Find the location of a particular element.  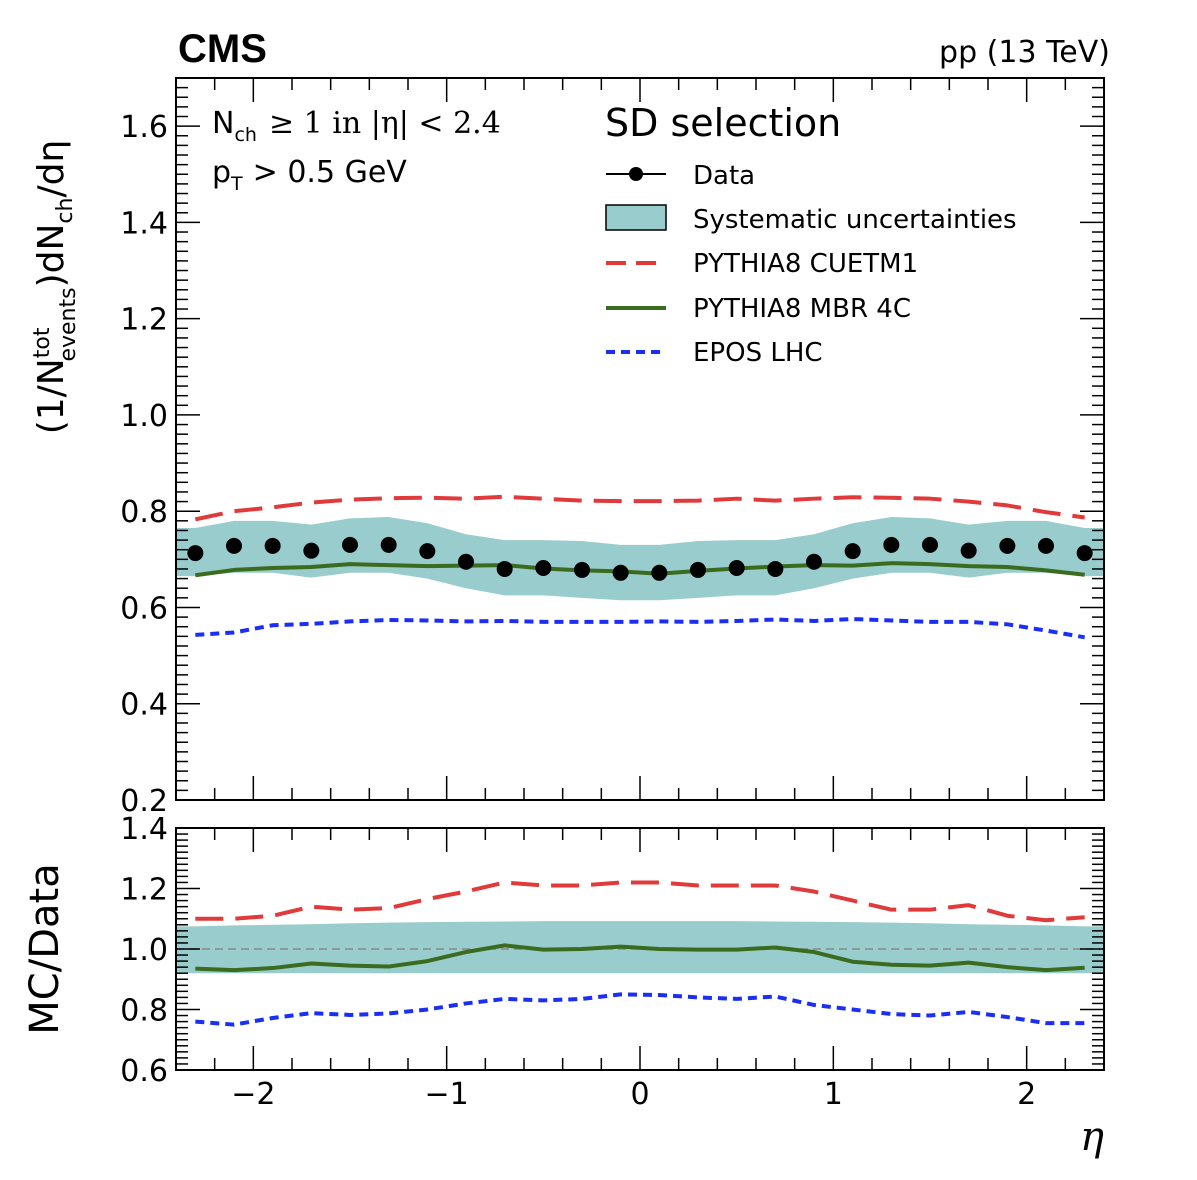

energy-label: pp (13 TeV) is located at coordinates (1024, 52).